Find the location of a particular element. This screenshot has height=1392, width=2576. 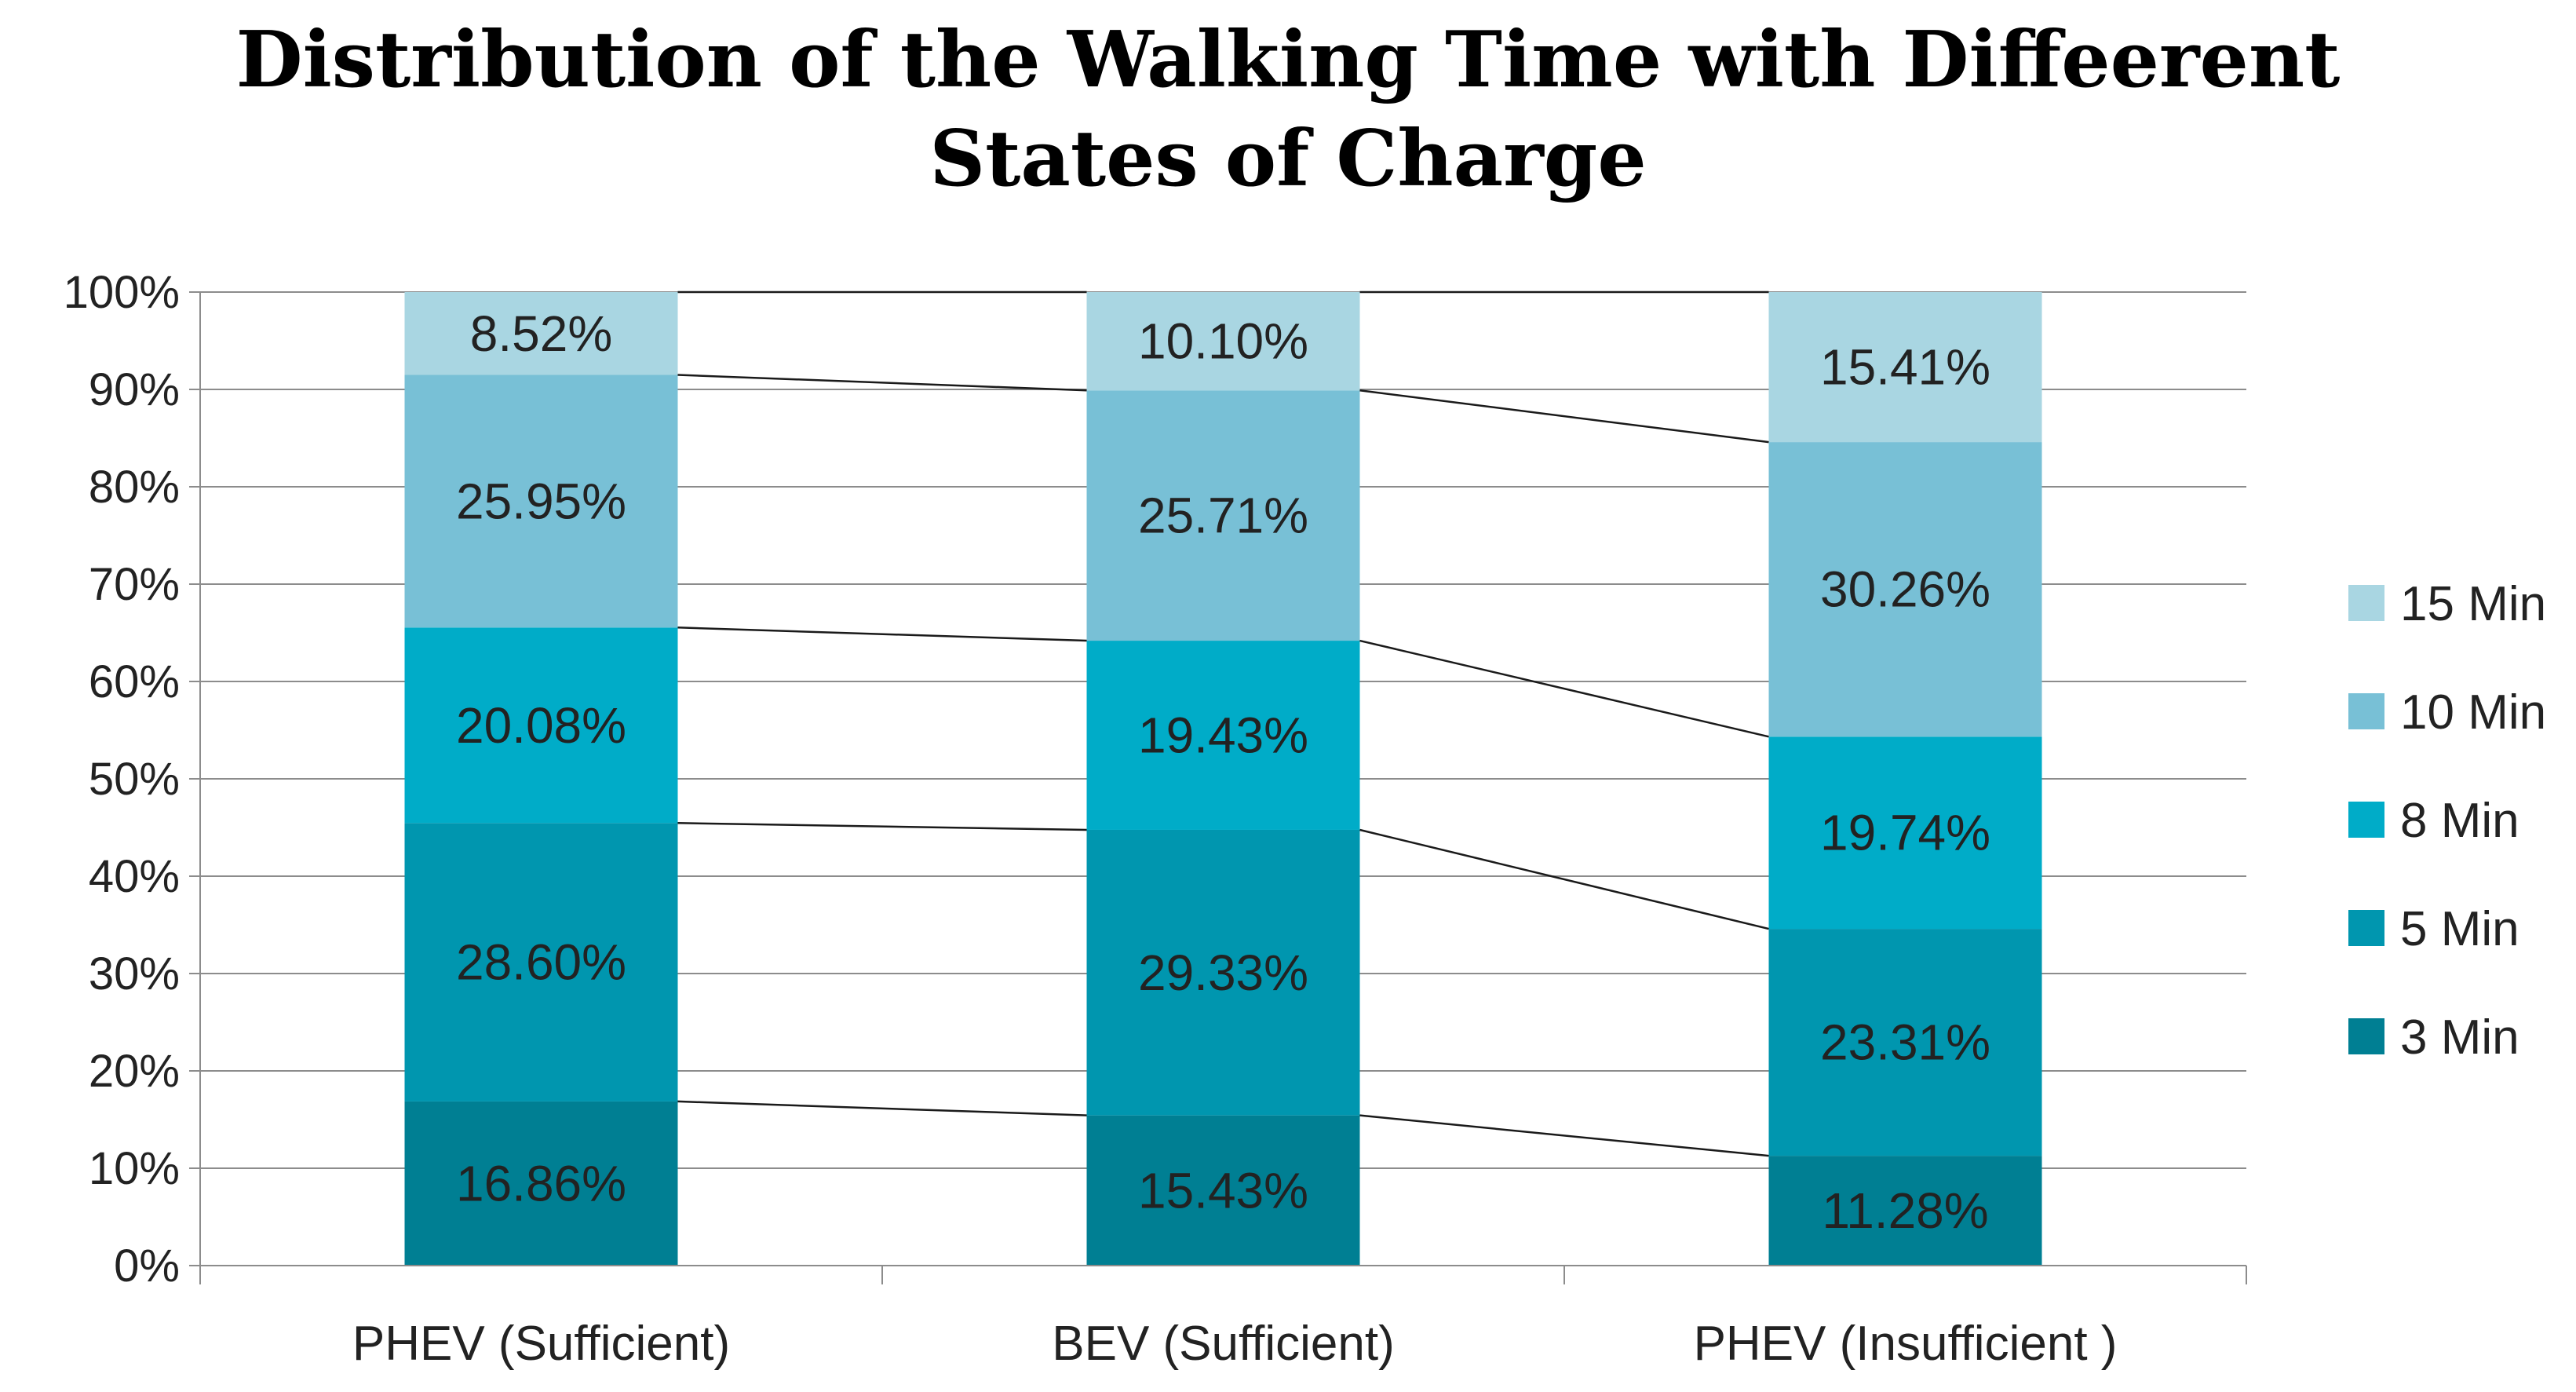

data-label: 10.10% is located at coordinates (1223, 341).